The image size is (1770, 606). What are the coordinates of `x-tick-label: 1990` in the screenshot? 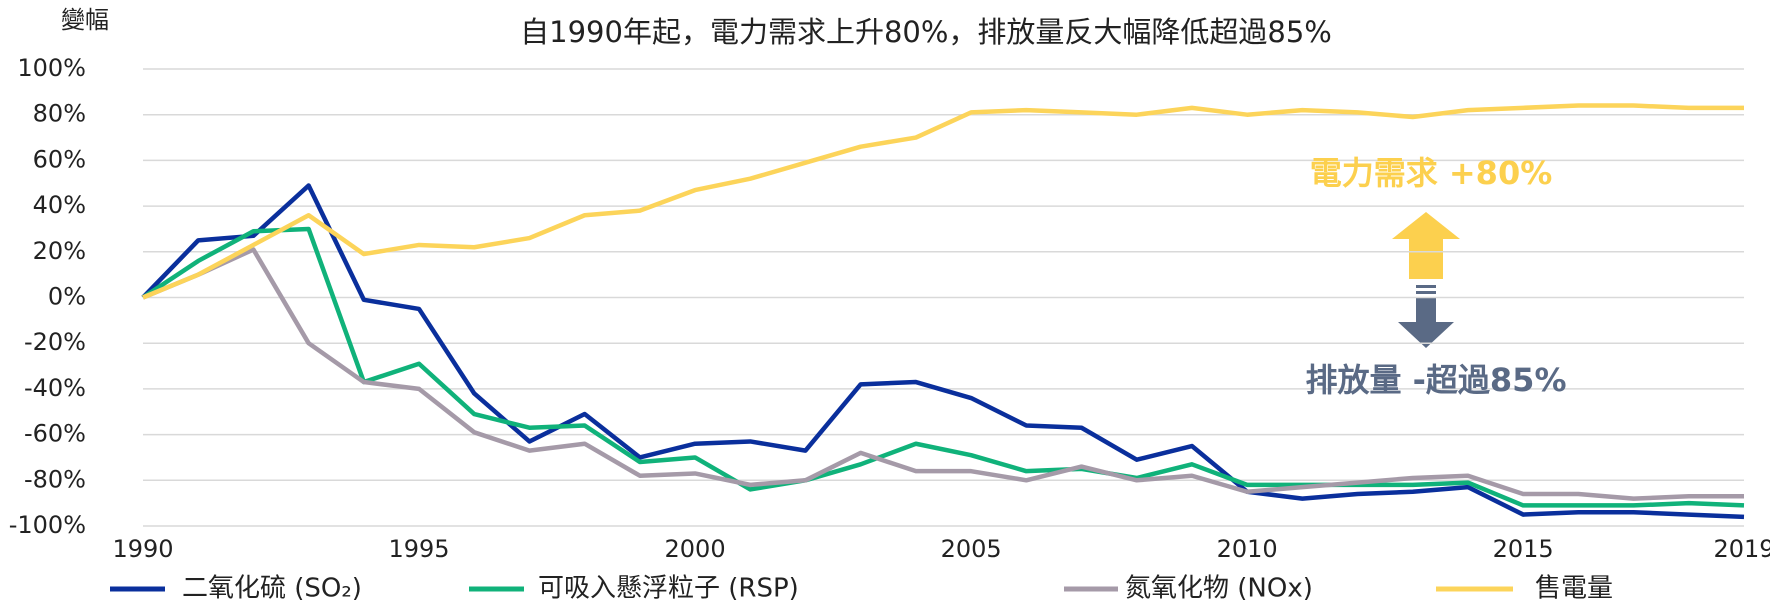 It's located at (142, 549).